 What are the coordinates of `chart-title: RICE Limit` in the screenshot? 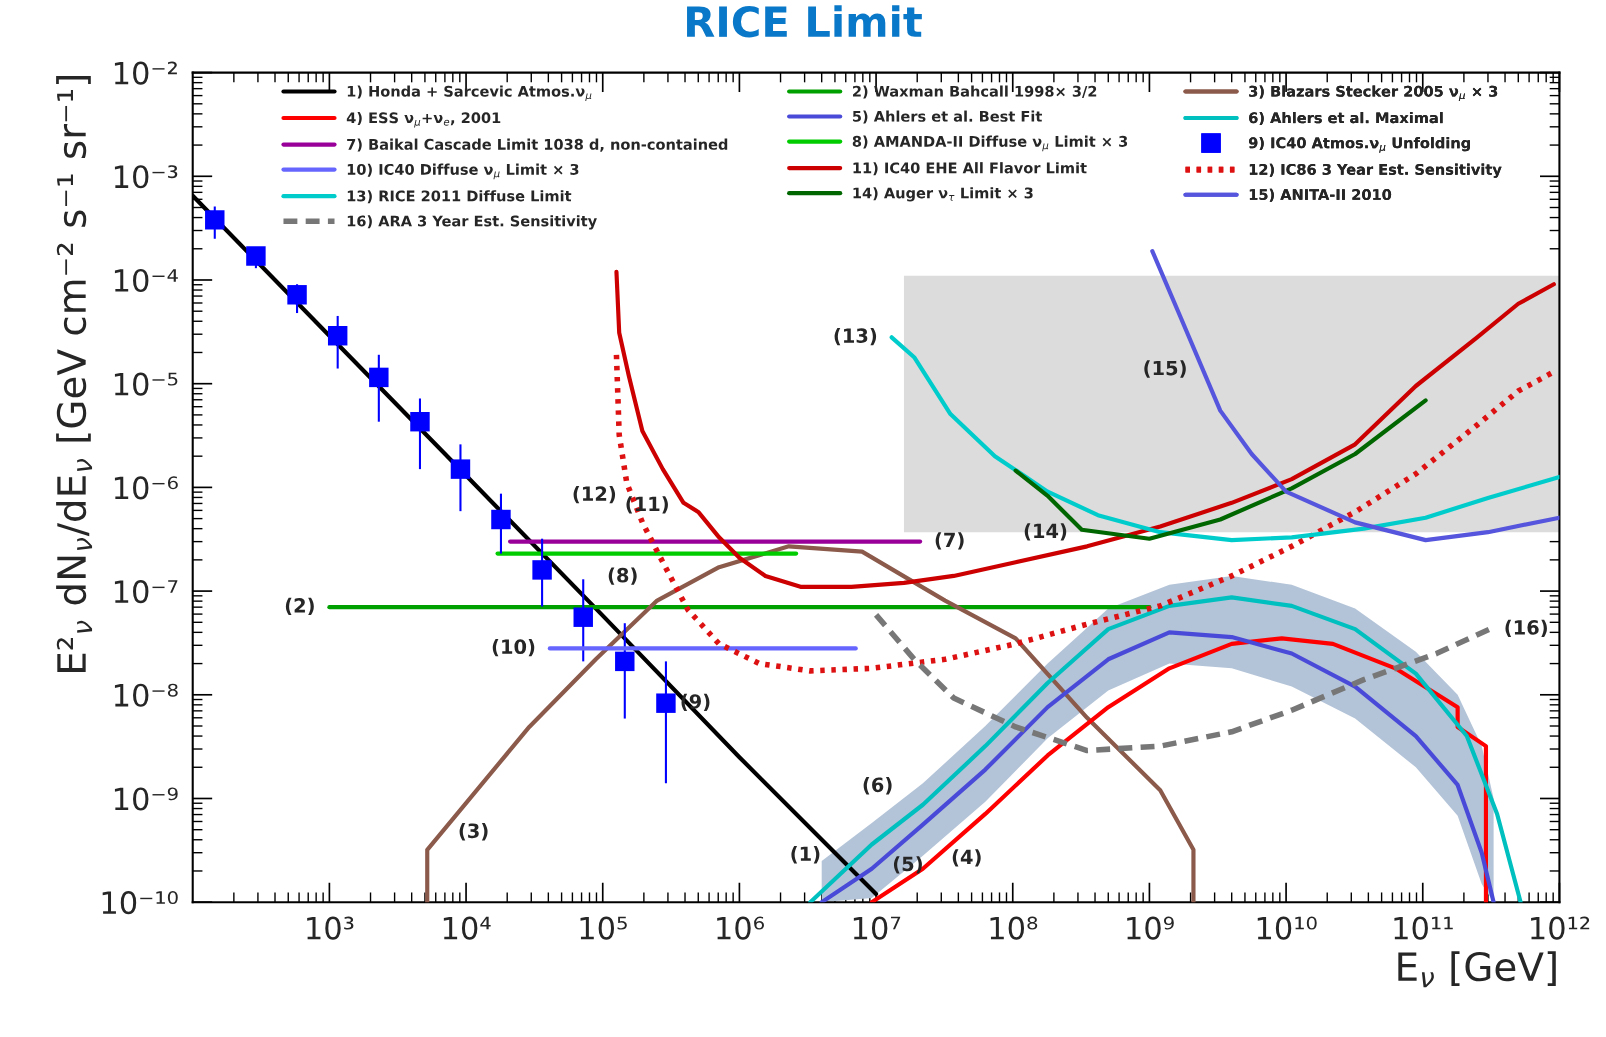 It's located at (804, 21).